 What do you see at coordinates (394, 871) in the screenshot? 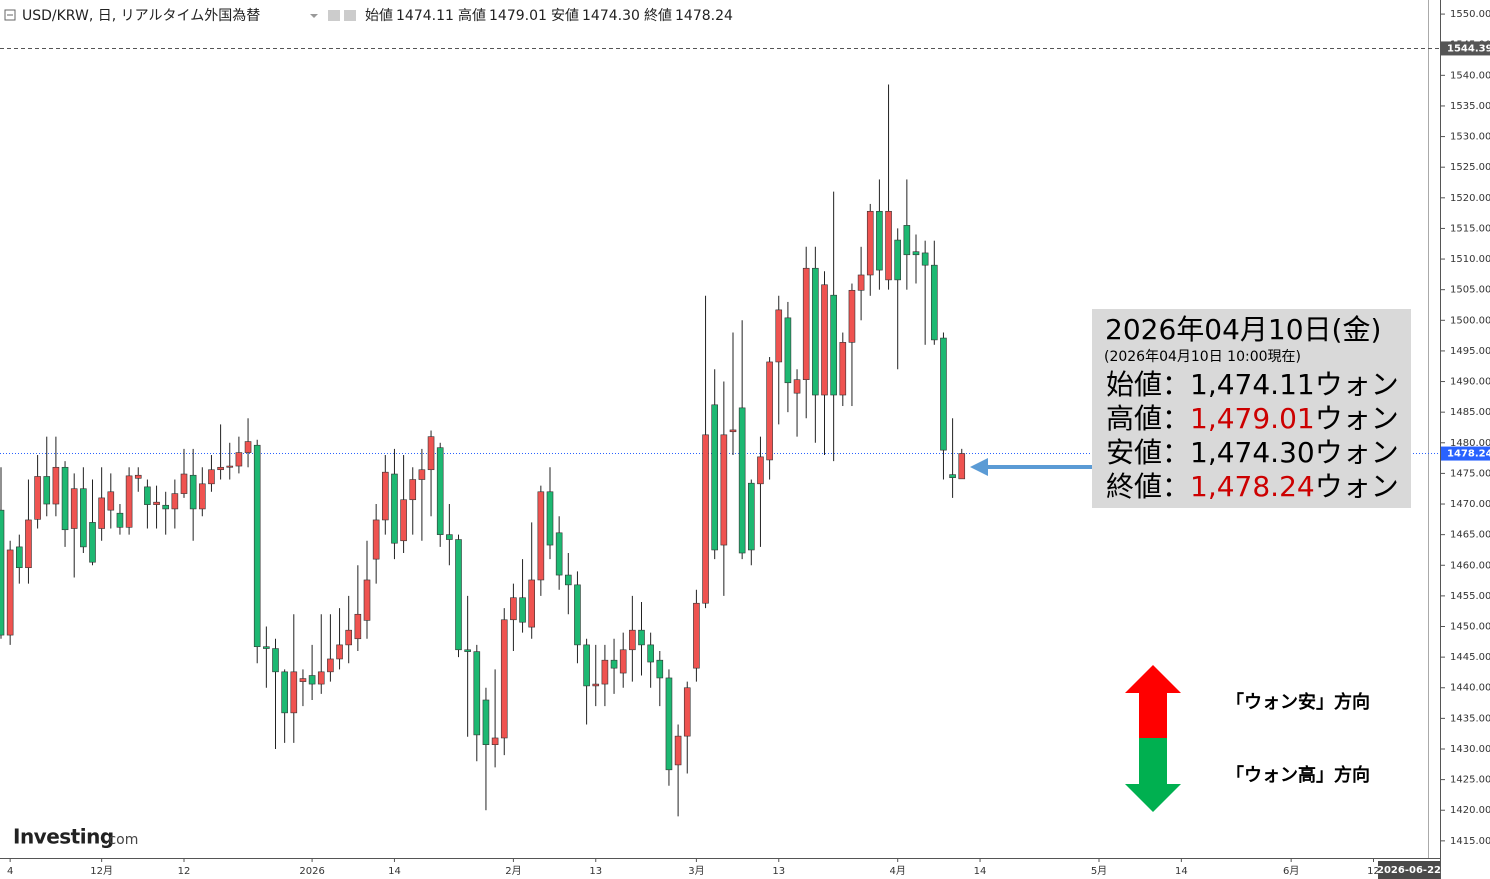
I see `x-tick-label: 14` at bounding box center [394, 871].